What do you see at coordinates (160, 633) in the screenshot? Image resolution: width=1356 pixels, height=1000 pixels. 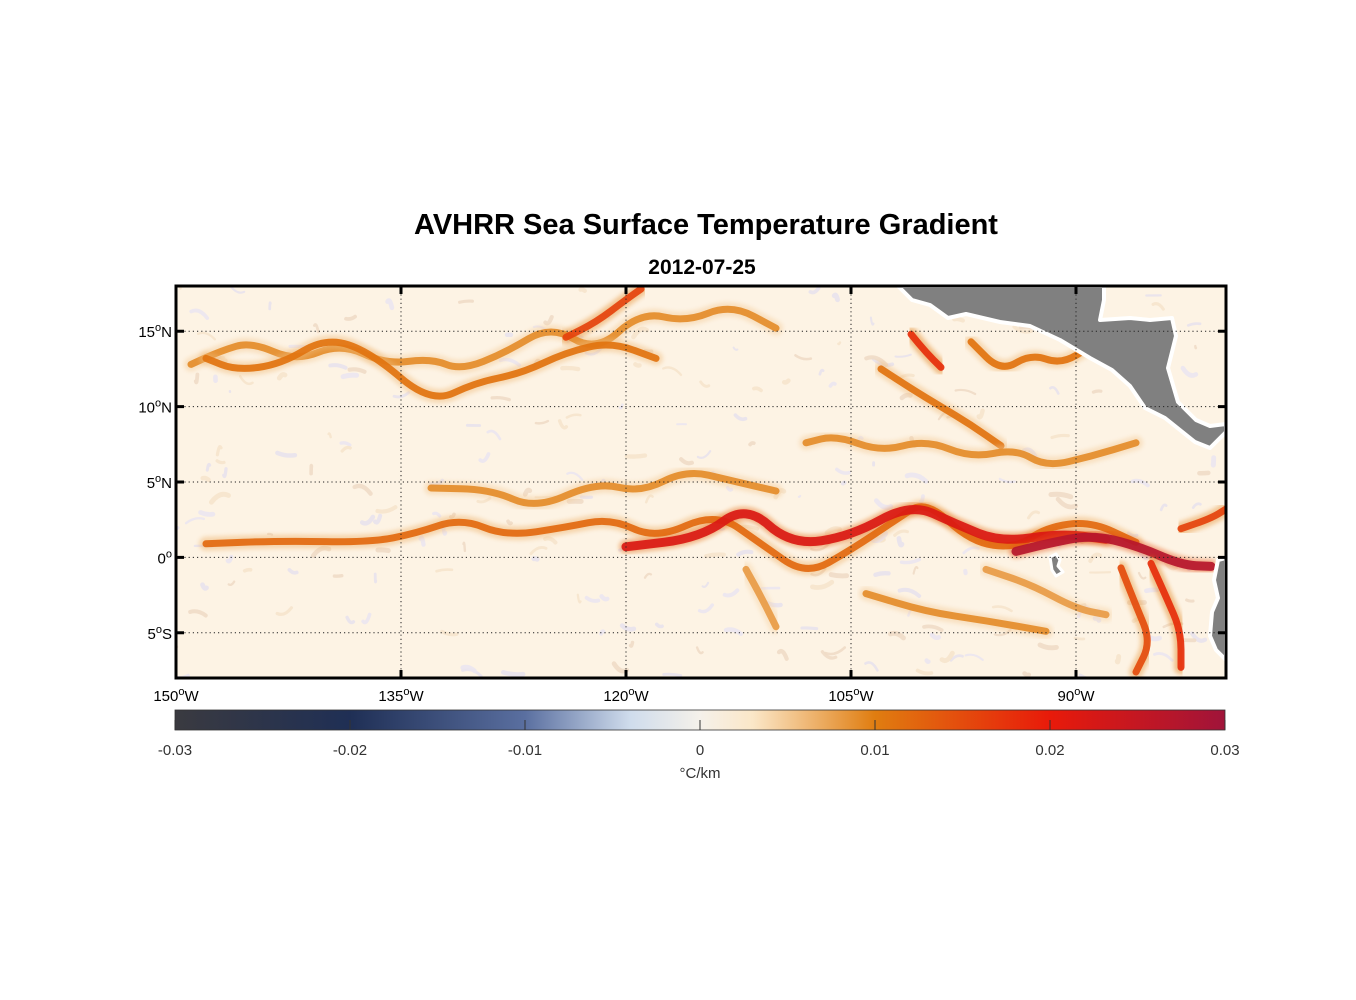 I see `lat-tick-label: 5oS` at bounding box center [160, 633].